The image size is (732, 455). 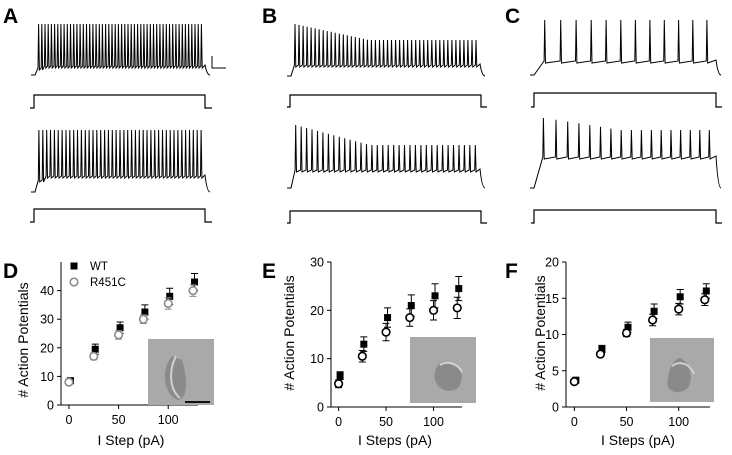 I want to click on y-tick-label: 5, so click(x=555, y=371).